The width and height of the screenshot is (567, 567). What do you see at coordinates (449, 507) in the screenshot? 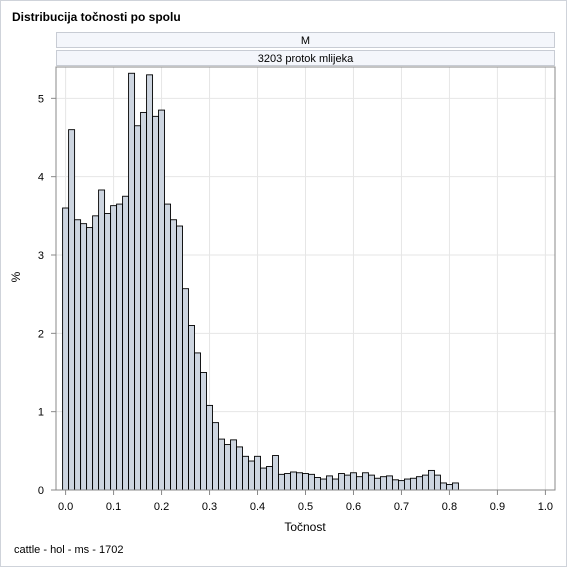
I see `x-tick-label: 0.8` at bounding box center [449, 507].